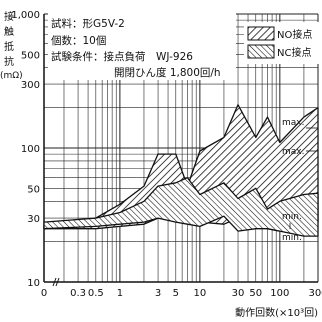 This screenshot has width=322, height=322. Describe the element at coordinates (176, 293) in the screenshot. I see `x-tick-label: 5` at that location.